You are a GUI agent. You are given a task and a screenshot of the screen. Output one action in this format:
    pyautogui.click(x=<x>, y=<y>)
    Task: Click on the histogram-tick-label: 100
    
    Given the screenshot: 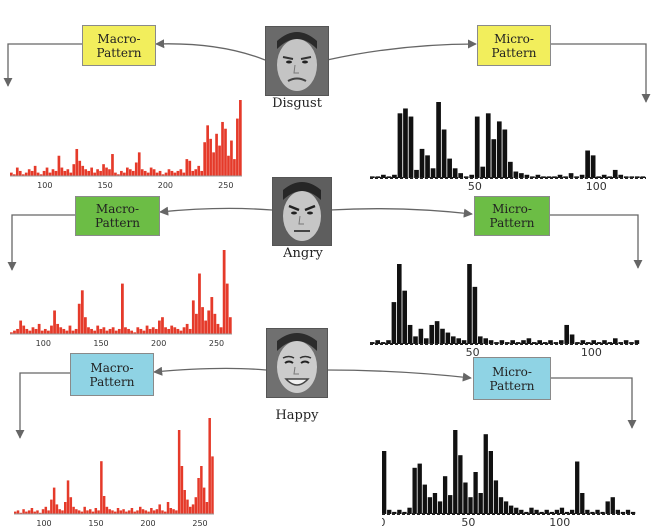 What is the action you would take?
    pyautogui.click(x=44, y=185)
    